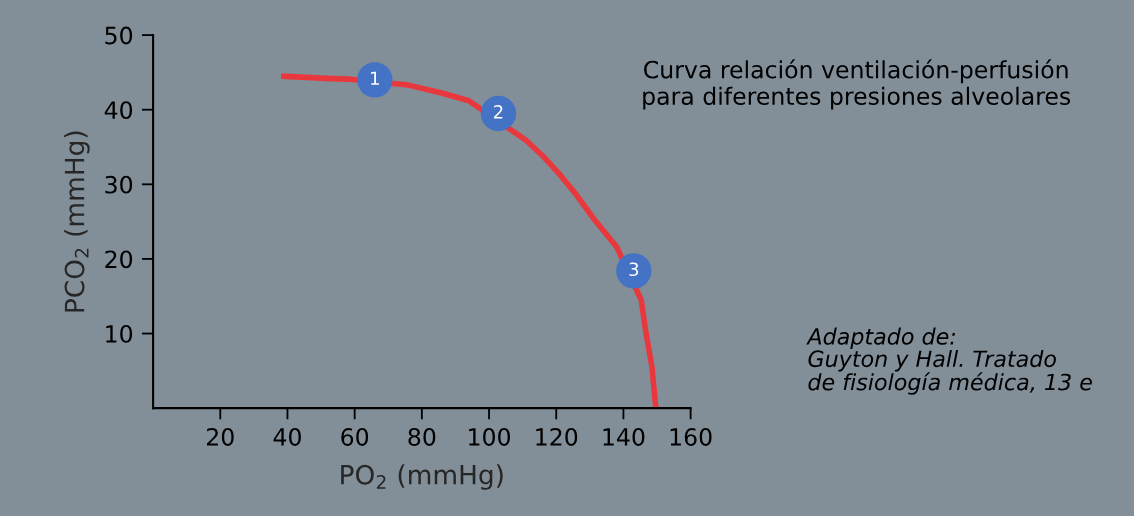 This screenshot has height=516, width=1134. Describe the element at coordinates (691, 437) in the screenshot. I see `x-tick-label: 160` at that location.